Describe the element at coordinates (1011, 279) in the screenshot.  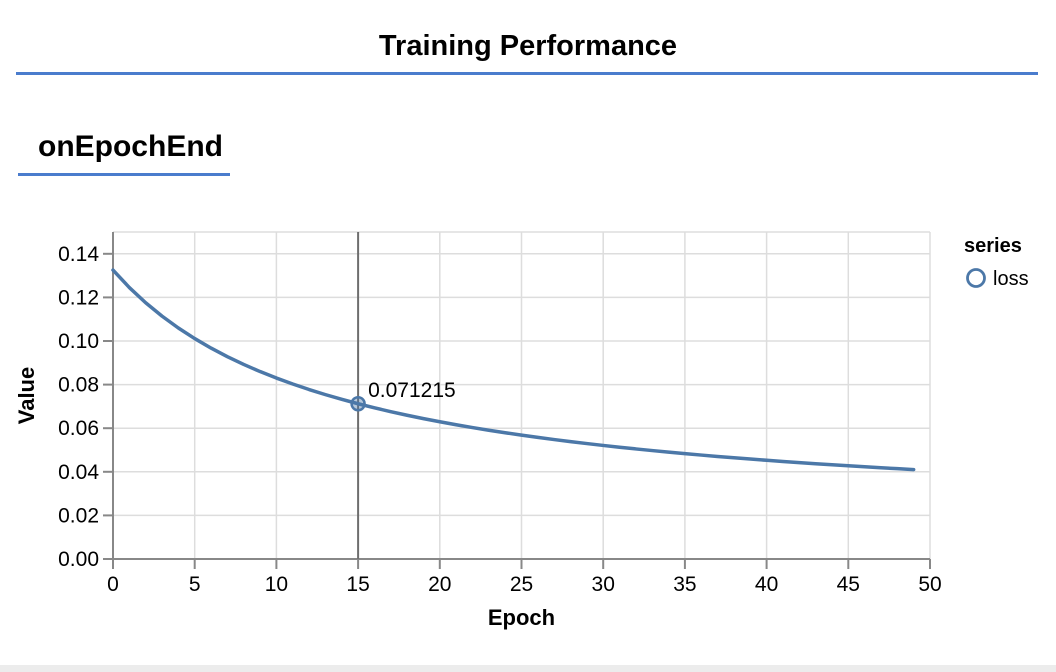
I see `legend-entry-label: loss` at that location.